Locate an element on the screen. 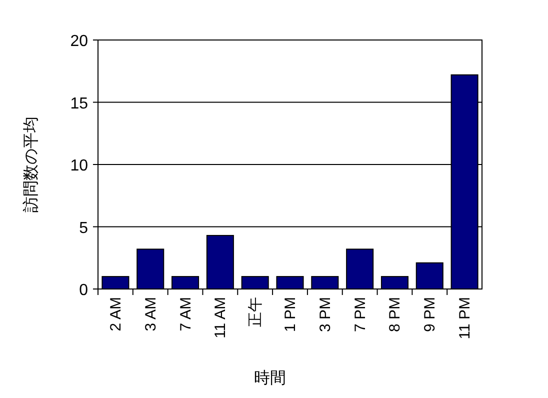 Image resolution: width=548 pixels, height=398 pixels. x-tick-label: 11 PM is located at coordinates (465, 318).